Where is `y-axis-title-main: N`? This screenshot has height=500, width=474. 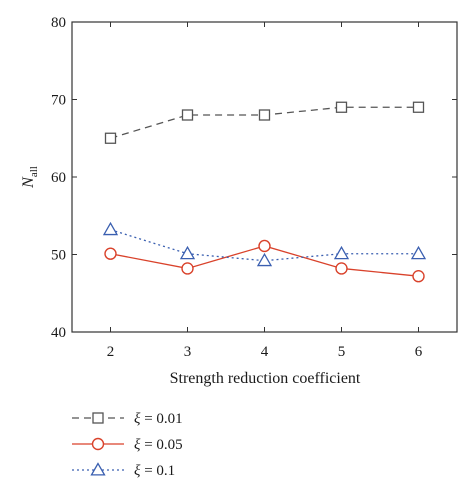
y-axis-title-main: N is located at coordinates (28, 182).